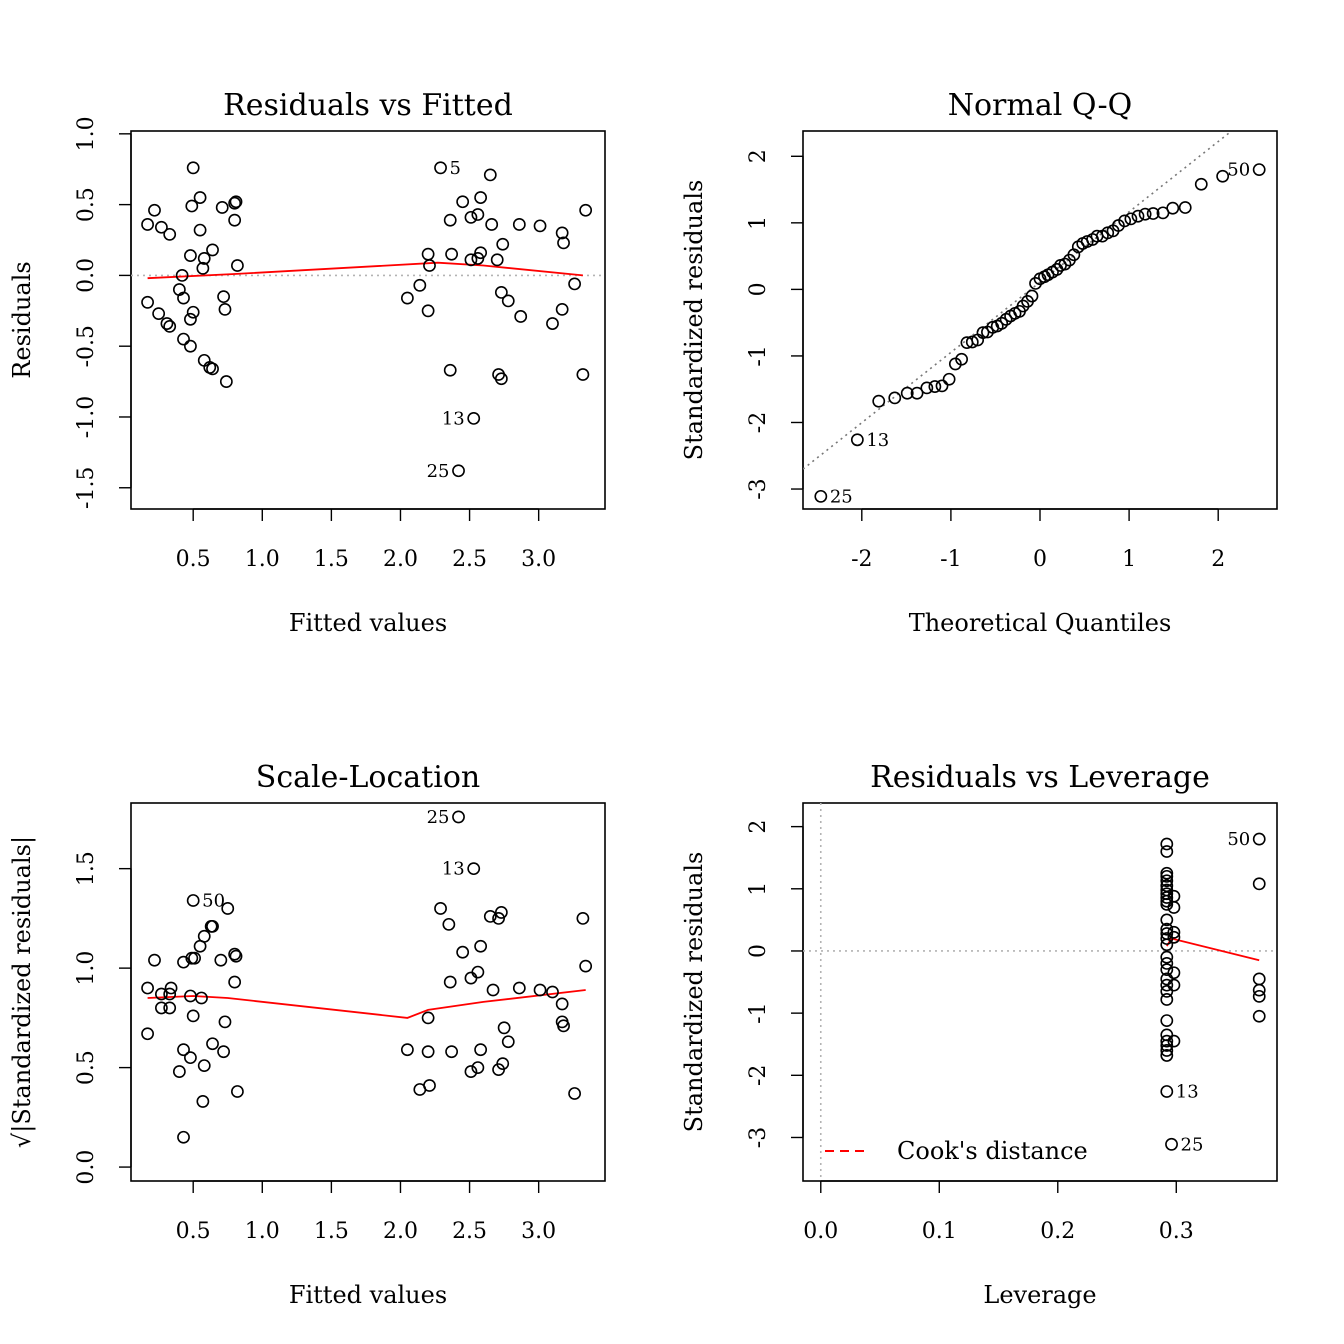 This screenshot has width=1344, height=1344. What do you see at coordinates (1040, 992) in the screenshot?
I see `rvl-frame` at bounding box center [1040, 992].